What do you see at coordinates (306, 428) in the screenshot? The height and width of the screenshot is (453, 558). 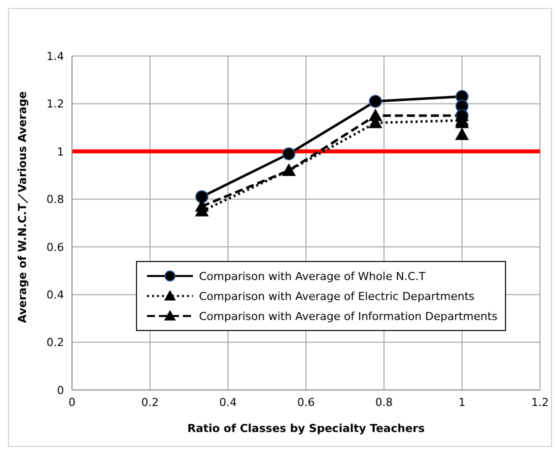 I see `x-axis-title: Ratio of Classes by Specialty Teachers` at bounding box center [306, 428].